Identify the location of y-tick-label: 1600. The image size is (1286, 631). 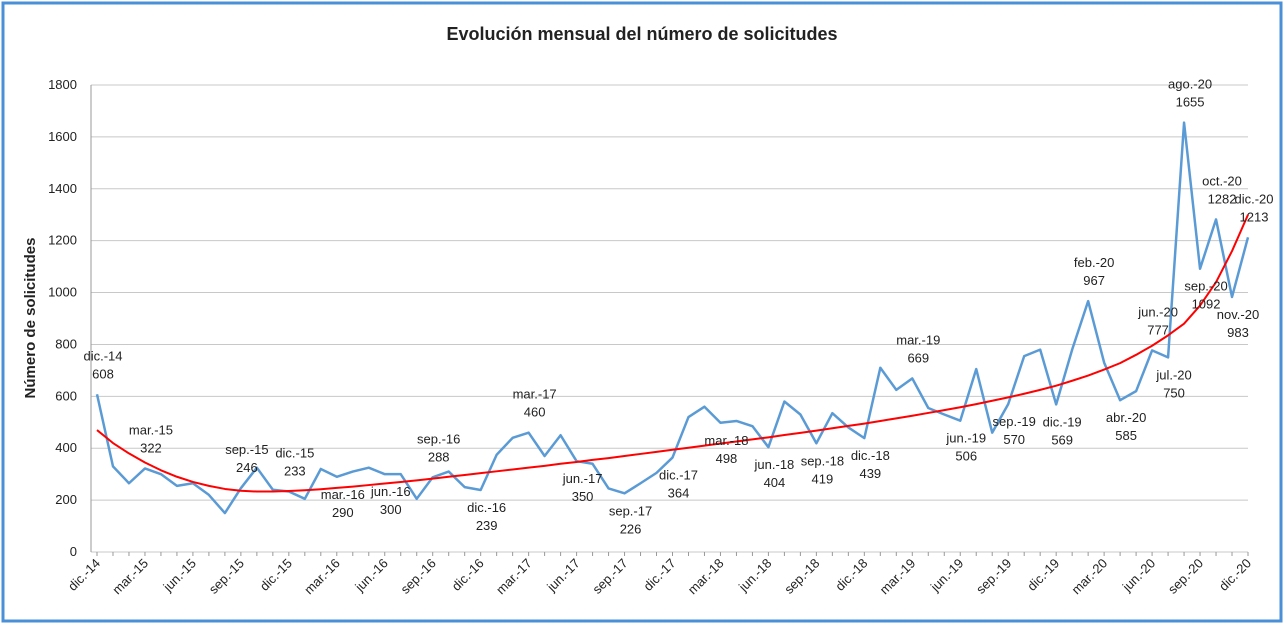
(62, 136).